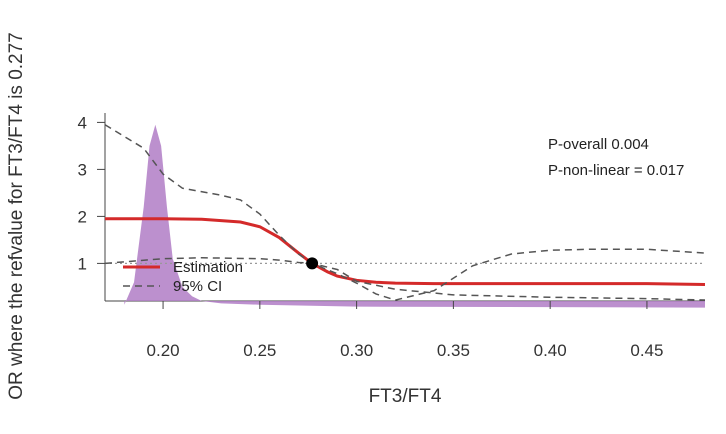  What do you see at coordinates (82, 216) in the screenshot?
I see `y-tick-label-1: 2` at bounding box center [82, 216].